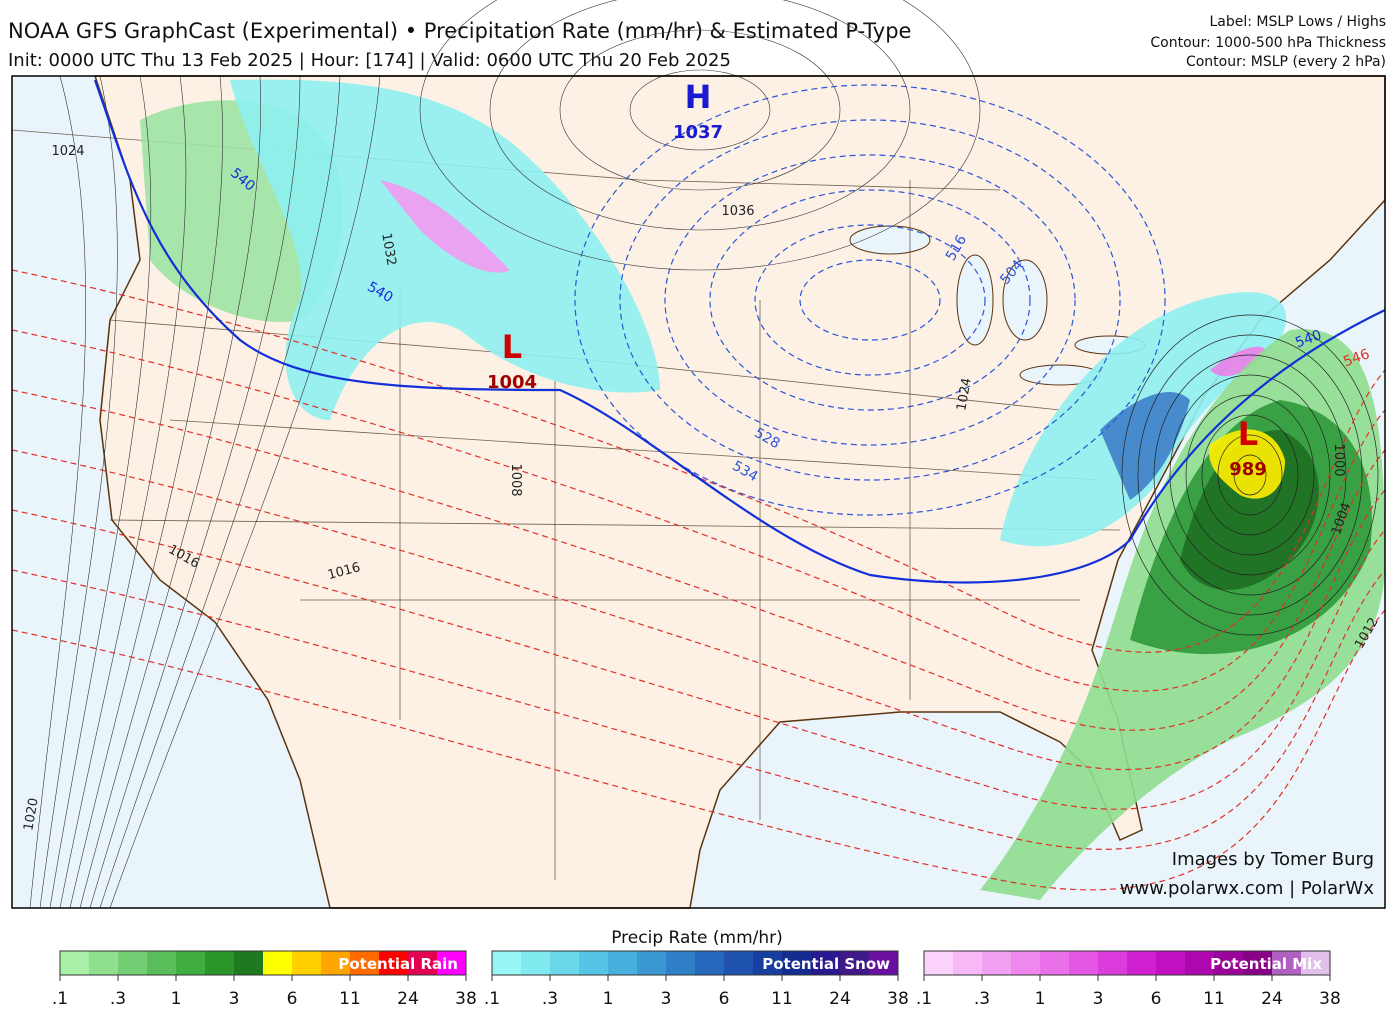 The image size is (1395, 1028). Describe the element at coordinates (698, 97) in the screenshot. I see `pressure-letter: H` at that location.